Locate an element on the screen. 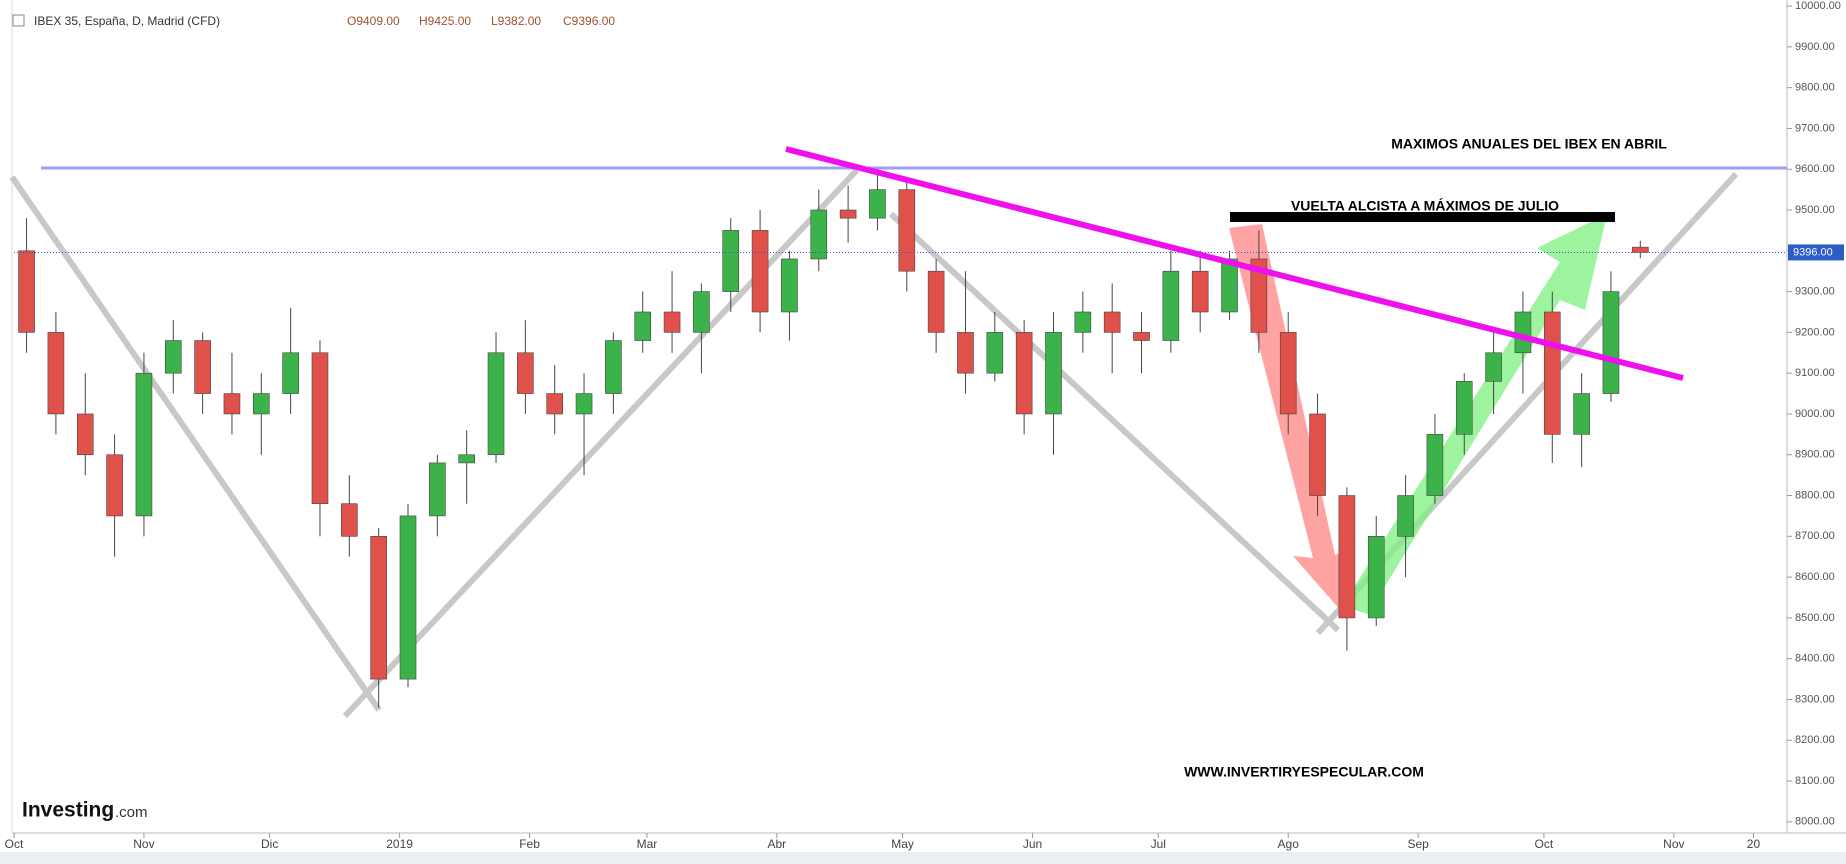 The image size is (1846, 864). y-tick-label: 8400.00 is located at coordinates (1815, 659).